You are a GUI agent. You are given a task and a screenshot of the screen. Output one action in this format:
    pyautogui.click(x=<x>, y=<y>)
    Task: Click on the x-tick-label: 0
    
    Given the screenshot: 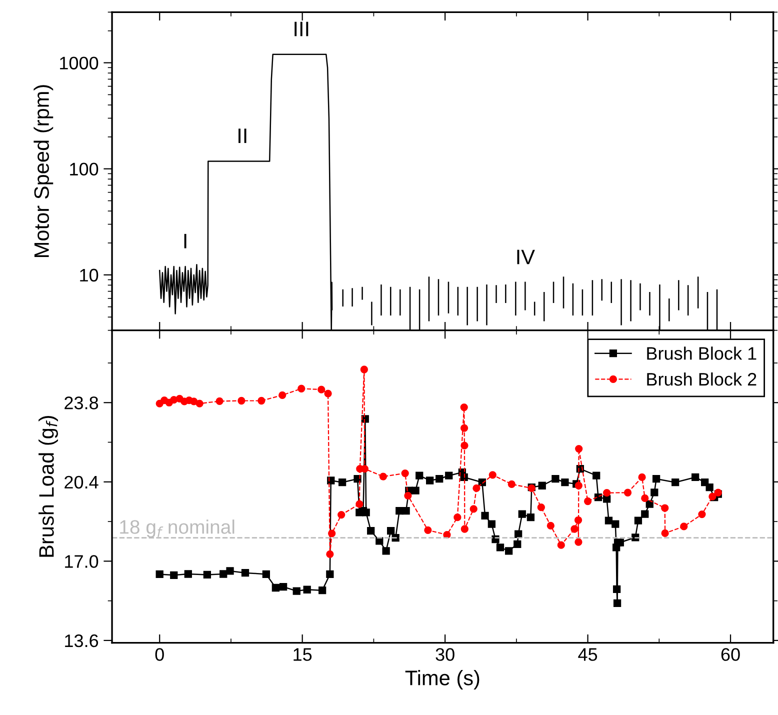 What is the action you would take?
    pyautogui.click(x=159, y=654)
    